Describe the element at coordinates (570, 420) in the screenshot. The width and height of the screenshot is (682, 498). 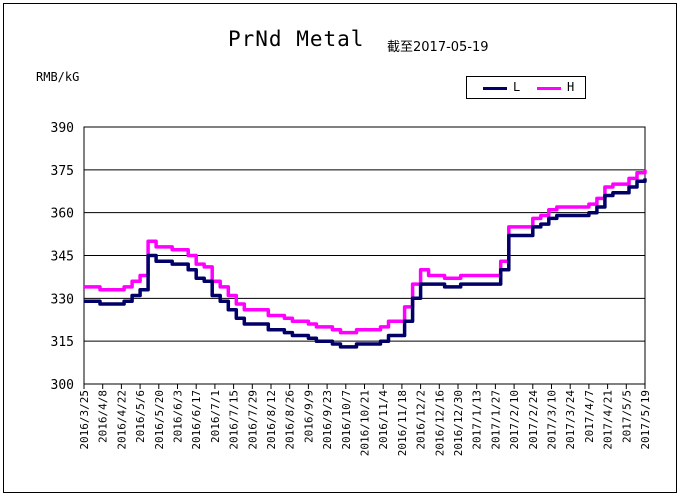
I see `x-tick-label: 2017/3/24` at that location.